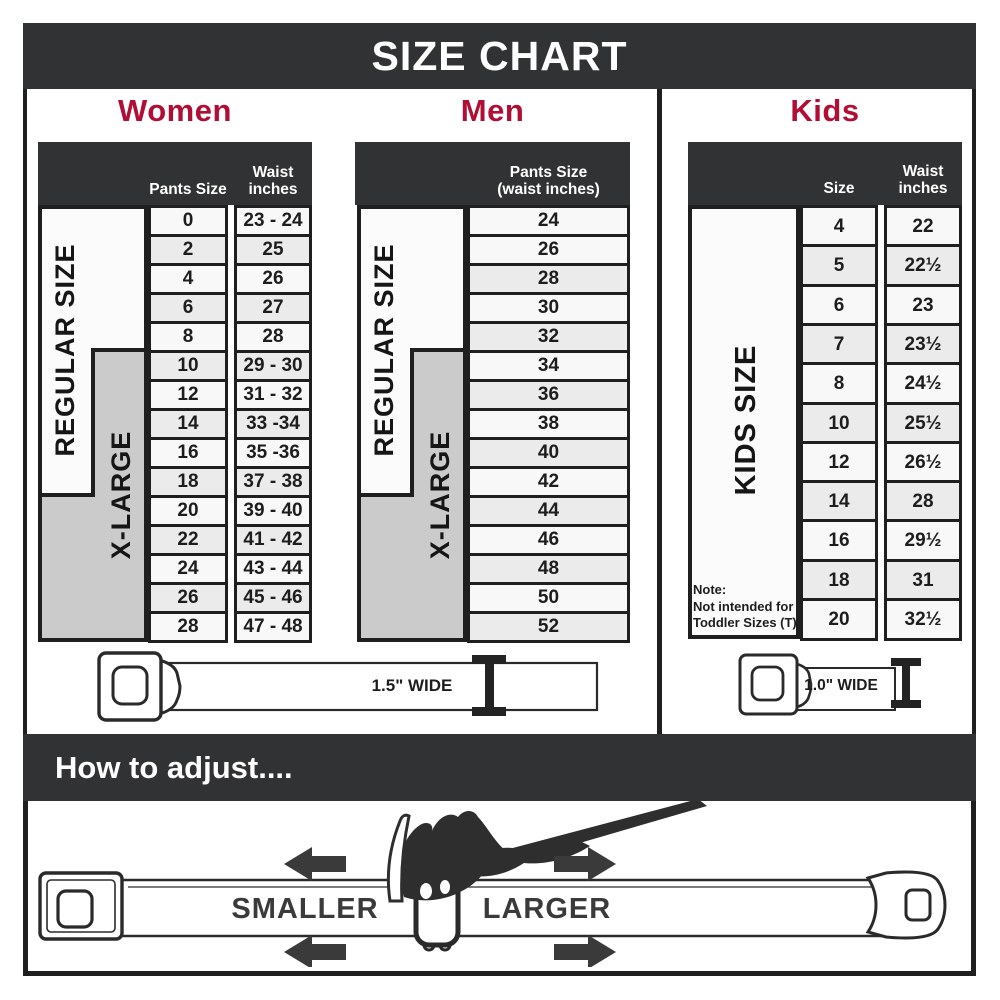 This screenshot has width=1000, height=1000. Describe the element at coordinates (499, 56) in the screenshot. I see `page-title: SIZE CHART` at that location.